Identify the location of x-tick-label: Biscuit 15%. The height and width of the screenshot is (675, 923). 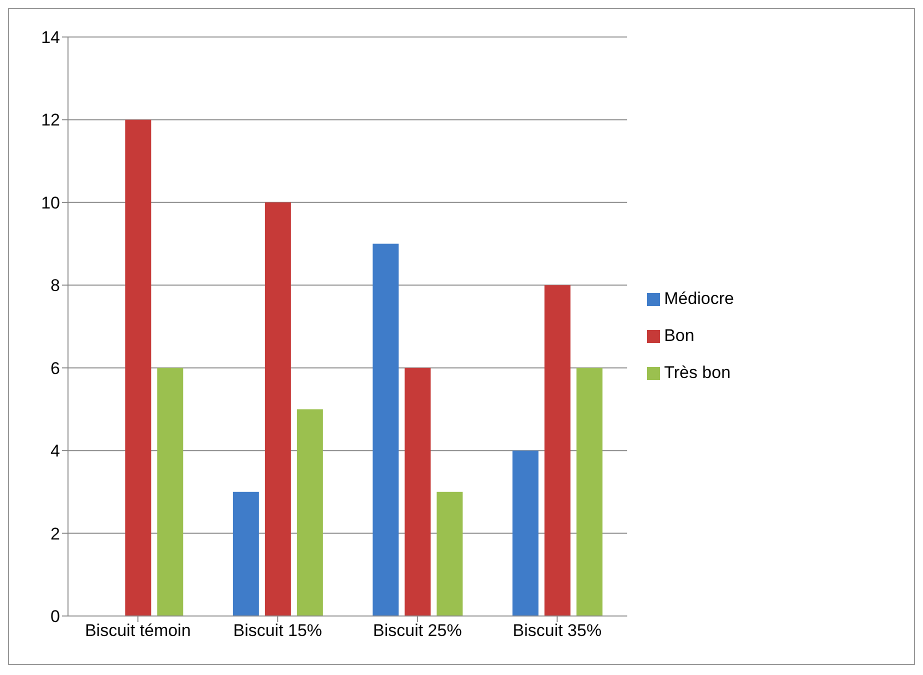
(277, 630).